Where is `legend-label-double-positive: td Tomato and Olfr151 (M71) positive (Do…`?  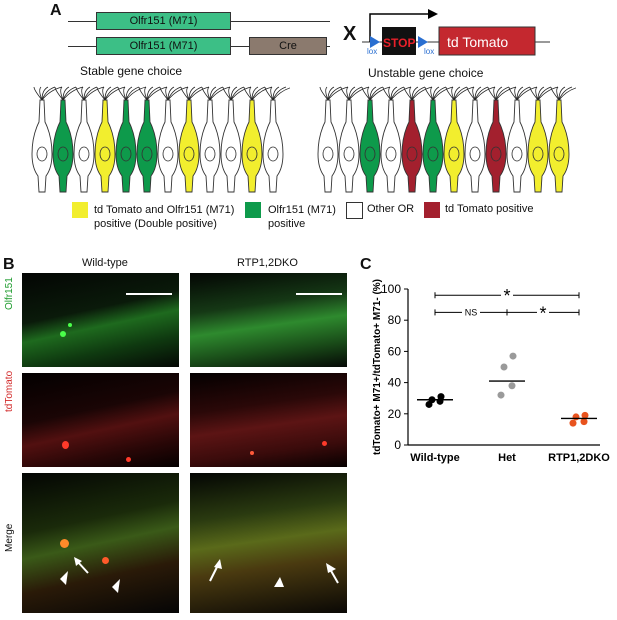 legend-label-double-positive: td Tomato and Olfr151 (M71) positive (Do… is located at coordinates (164, 217).